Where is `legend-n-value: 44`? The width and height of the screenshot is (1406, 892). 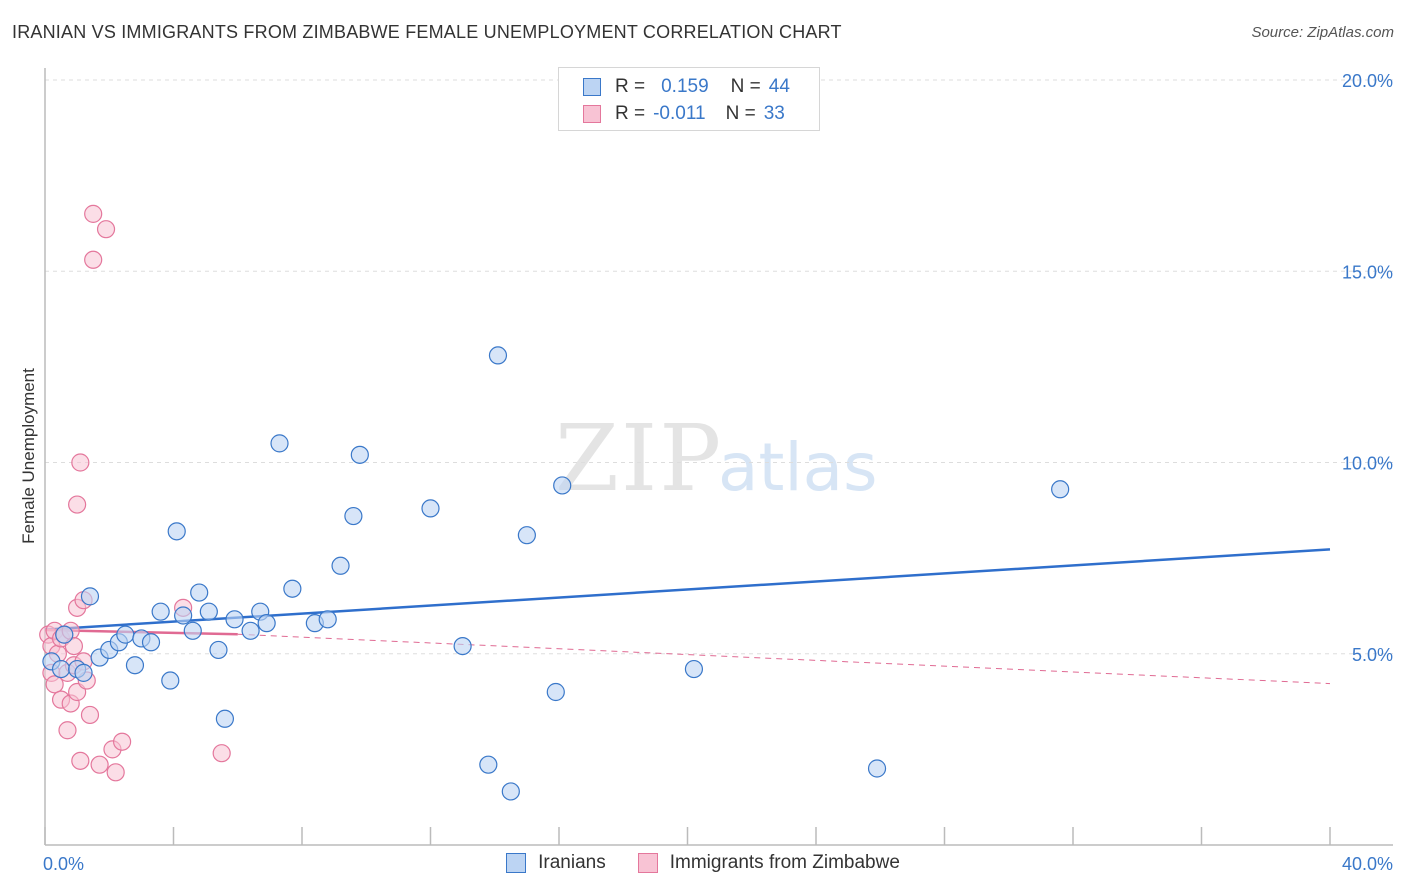 legend-n-value: 44 is located at coordinates (779, 86).